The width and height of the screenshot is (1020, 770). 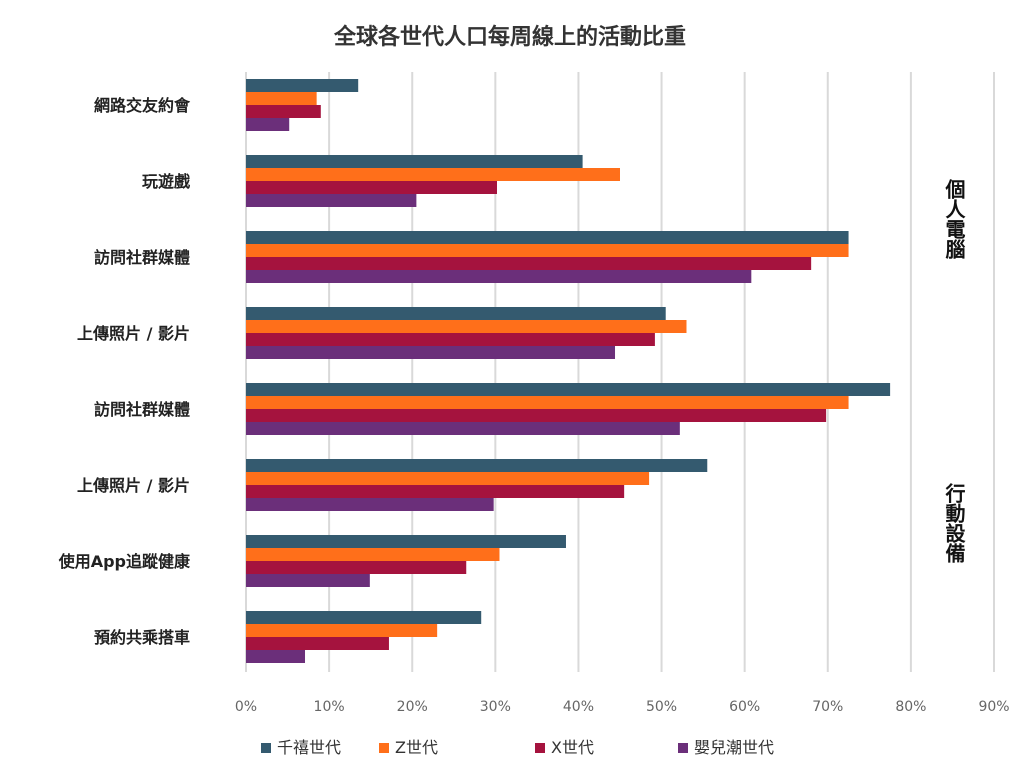 What do you see at coordinates (734, 747) in the screenshot?
I see `legend-label: 嬰兒潮世代` at bounding box center [734, 747].